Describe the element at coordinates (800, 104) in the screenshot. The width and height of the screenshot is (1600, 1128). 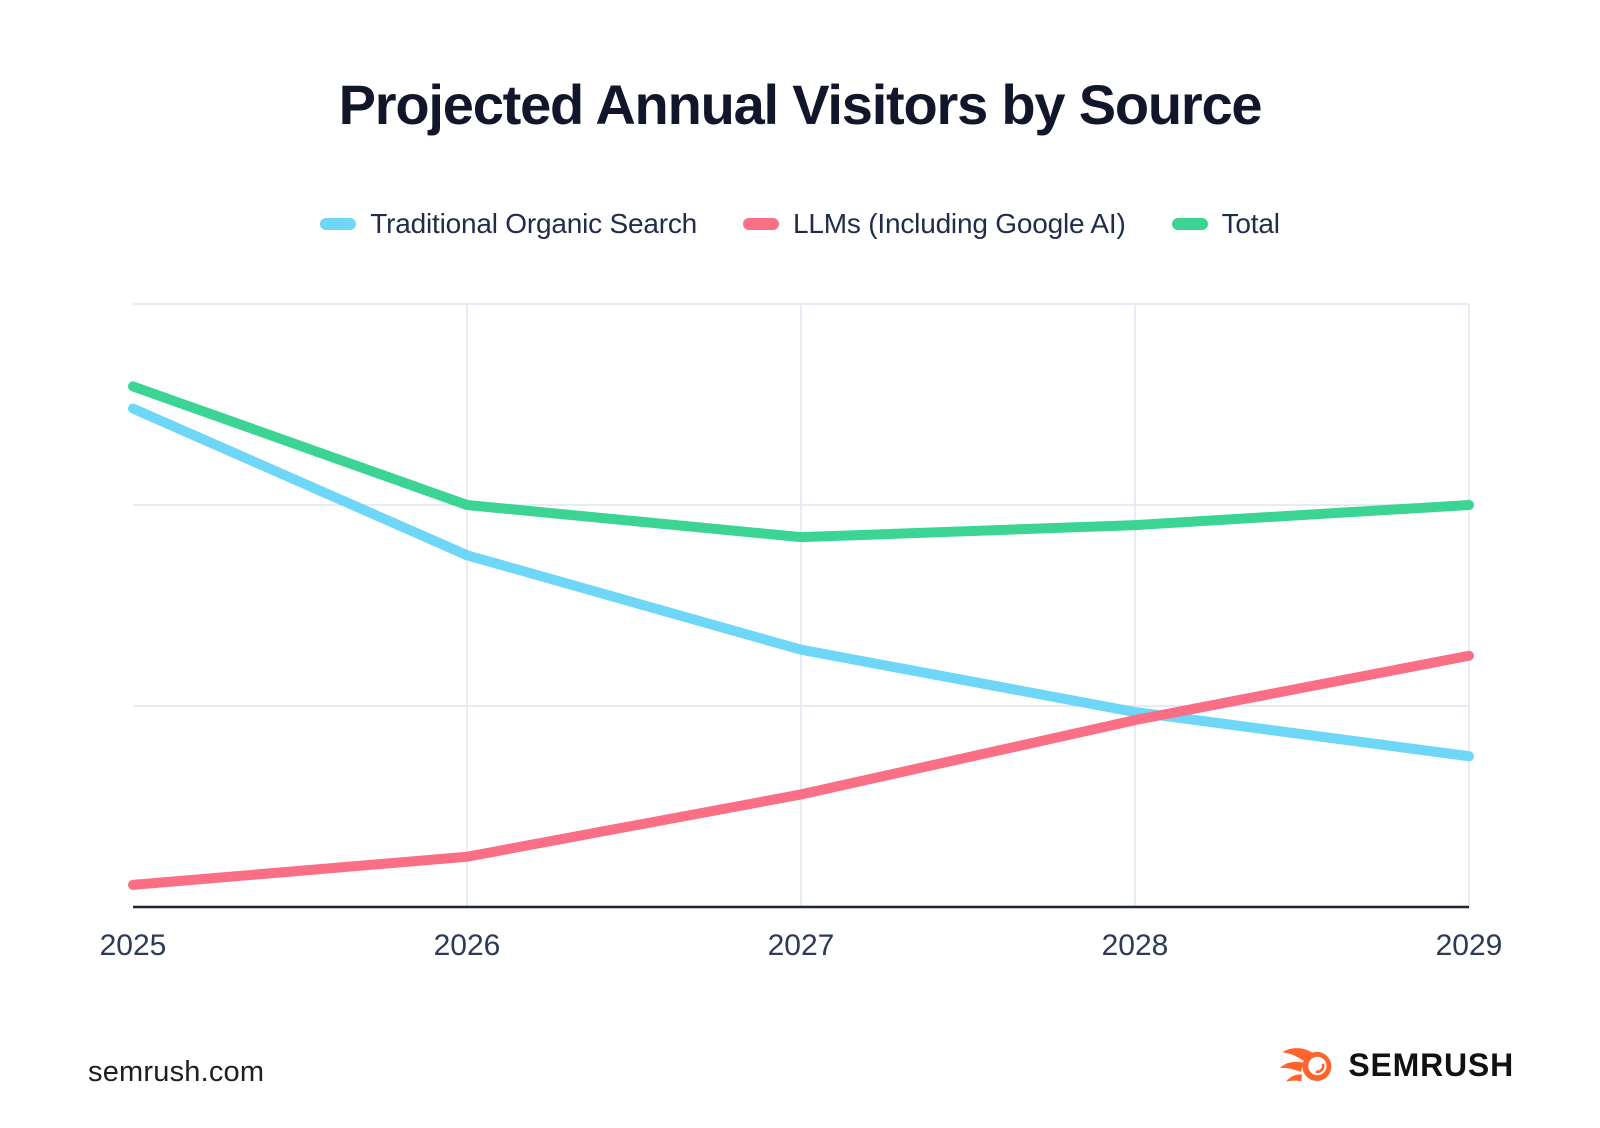
I see `chart-title: Projected Annual Visitors by Source` at that location.